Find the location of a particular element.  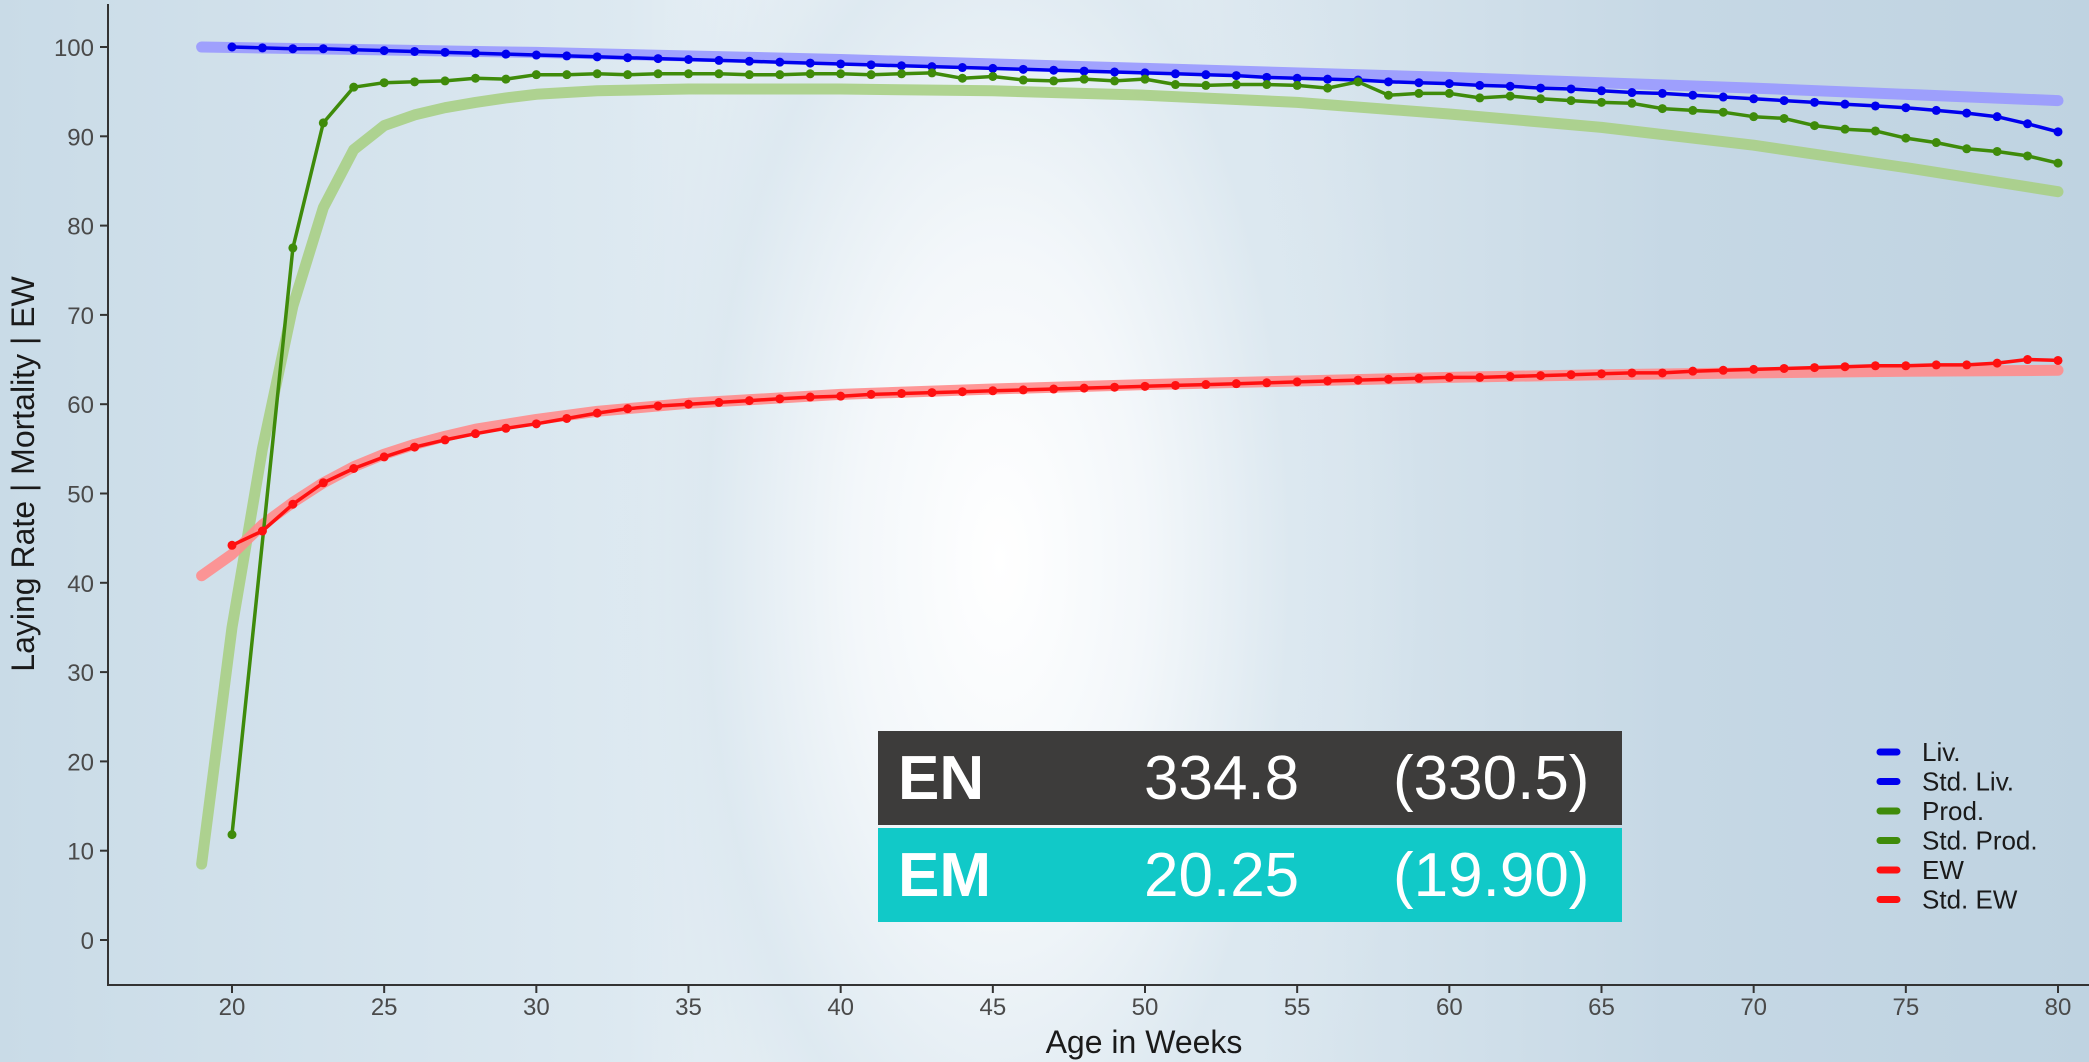

legend-label-prod: Prod. is located at coordinates (1953, 811).